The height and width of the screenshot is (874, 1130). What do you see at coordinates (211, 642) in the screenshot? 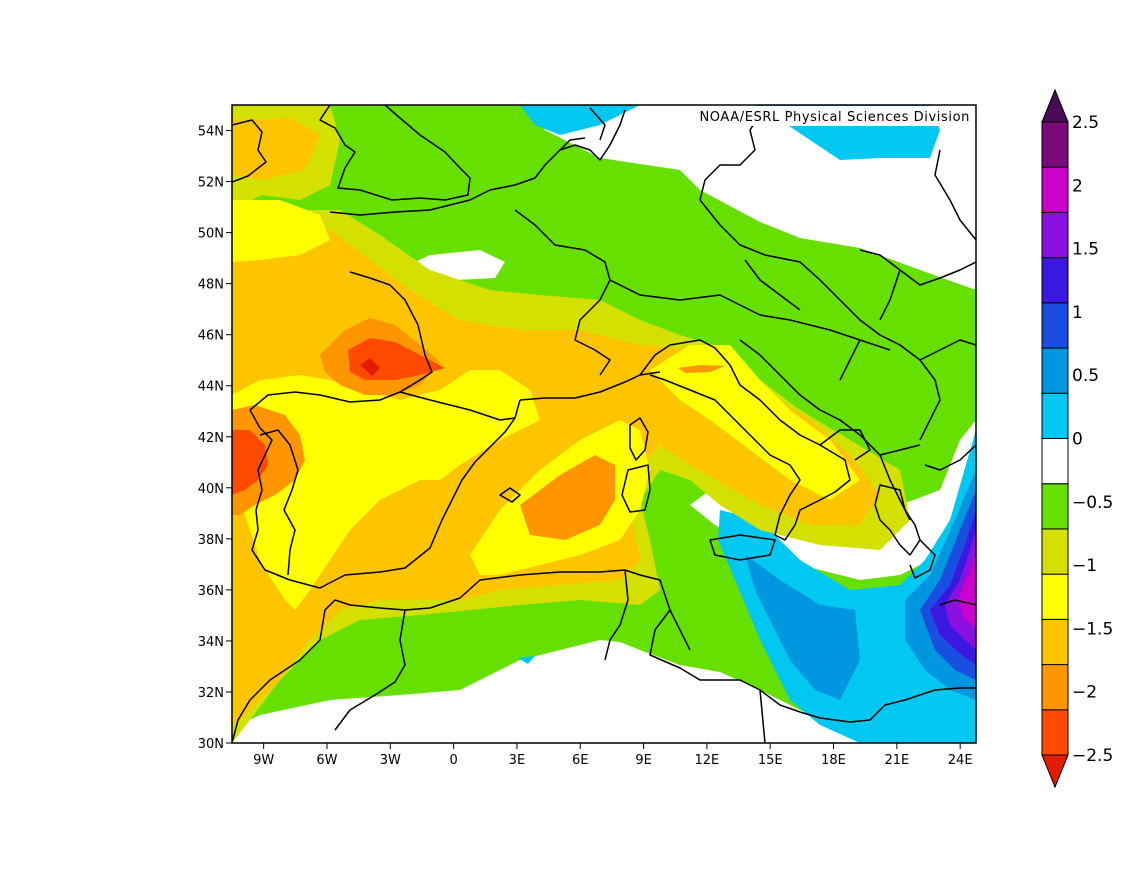
I see `y-tick-label: 34N` at bounding box center [211, 642].